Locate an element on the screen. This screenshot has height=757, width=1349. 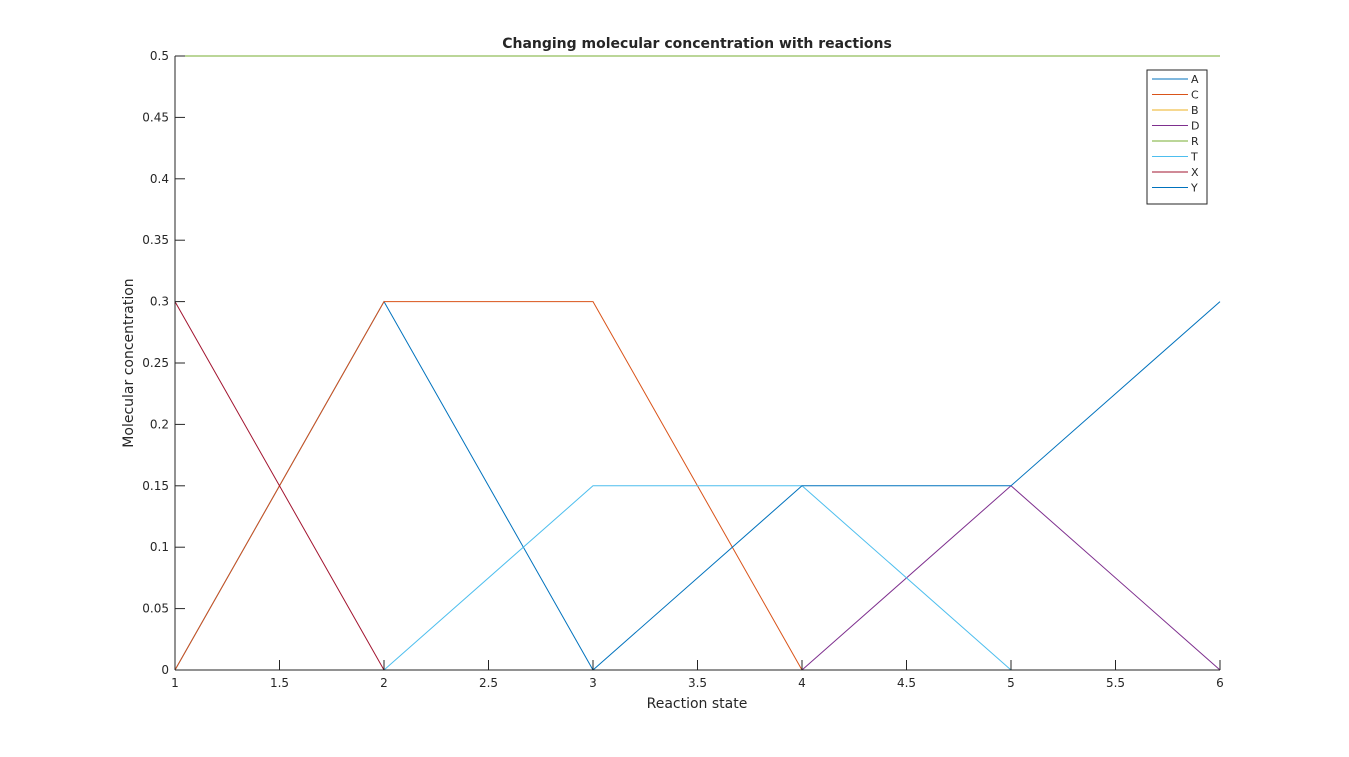
y-tick-label: 0 is located at coordinates (165, 670).